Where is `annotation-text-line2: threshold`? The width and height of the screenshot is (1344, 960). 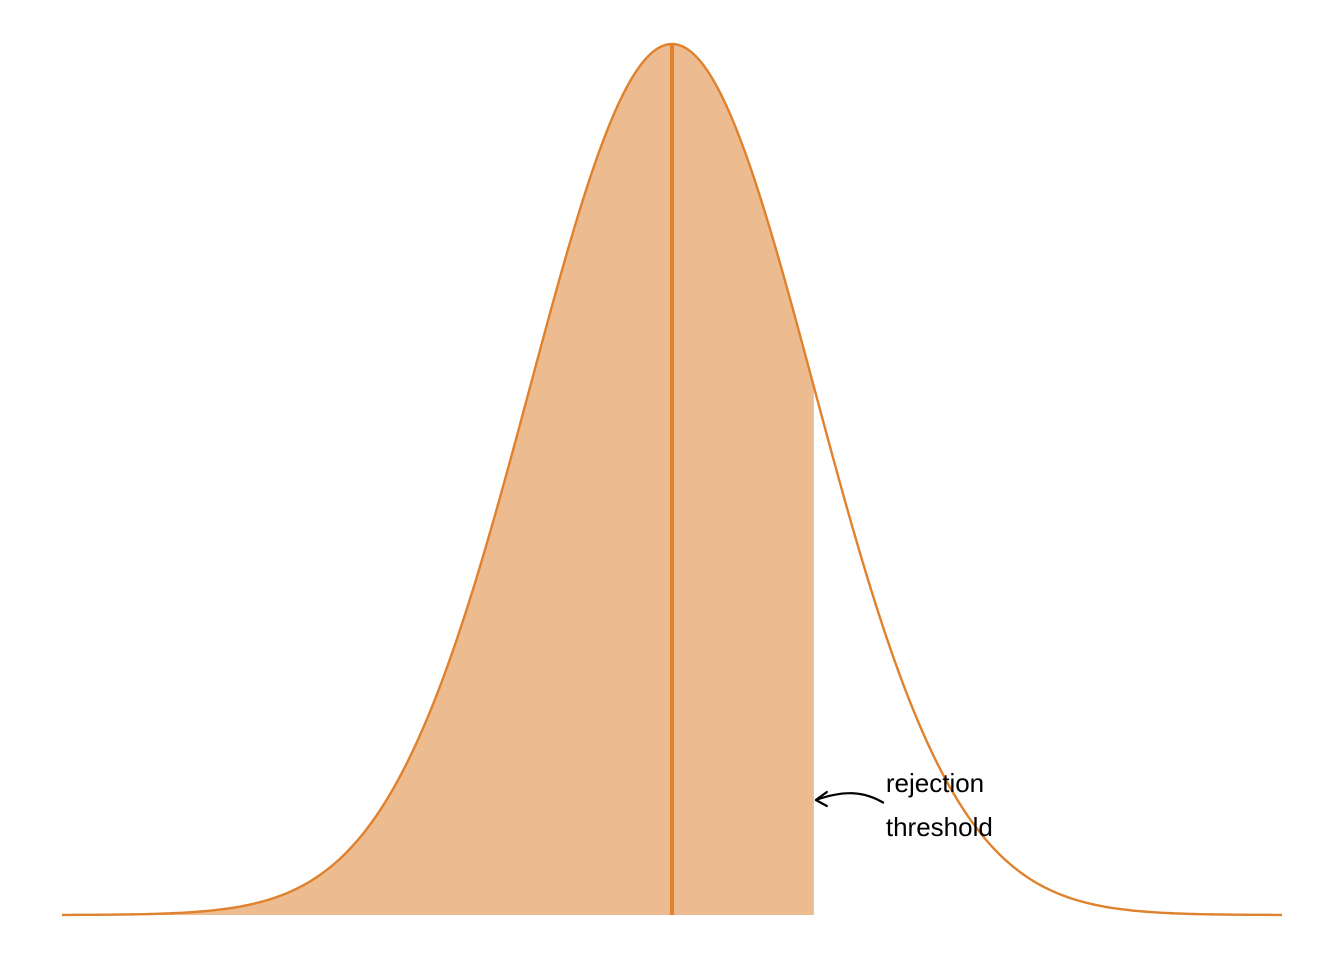
annotation-text-line2: threshold is located at coordinates (939, 827).